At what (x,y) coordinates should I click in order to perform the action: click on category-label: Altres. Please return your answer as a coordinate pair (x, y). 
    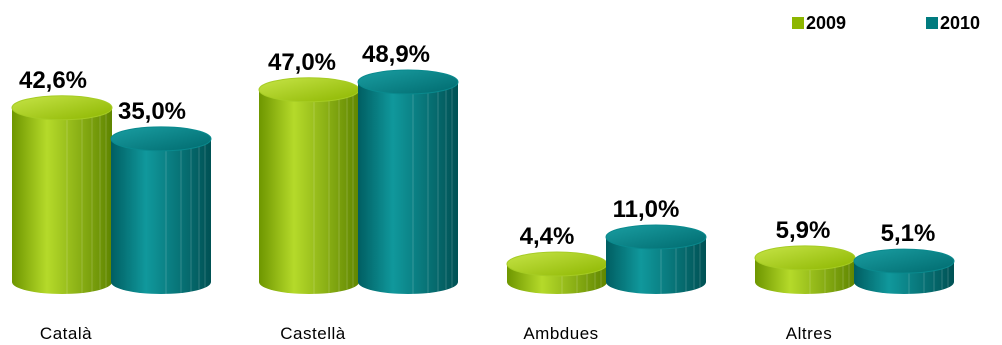
    Looking at the image, I should click on (809, 333).